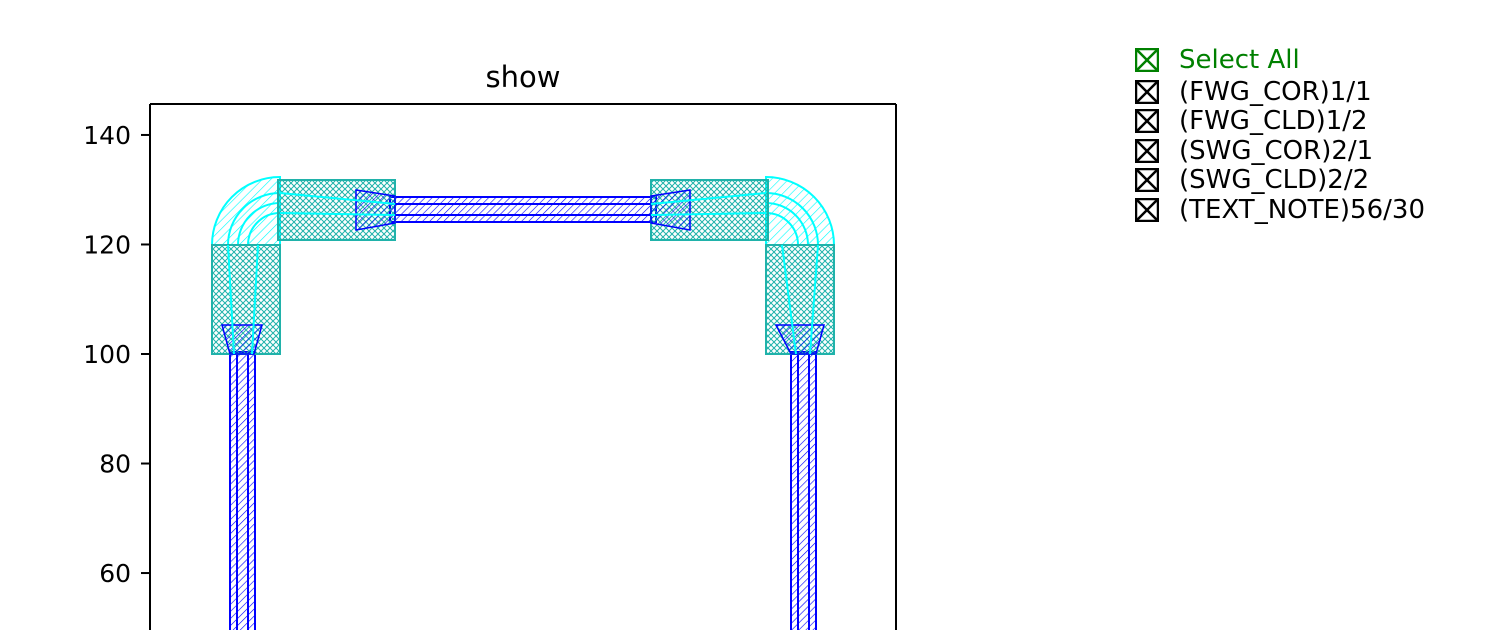 The width and height of the screenshot is (1506, 630). Describe the element at coordinates (107, 354) in the screenshot. I see `y-tick-label: 100` at that location.